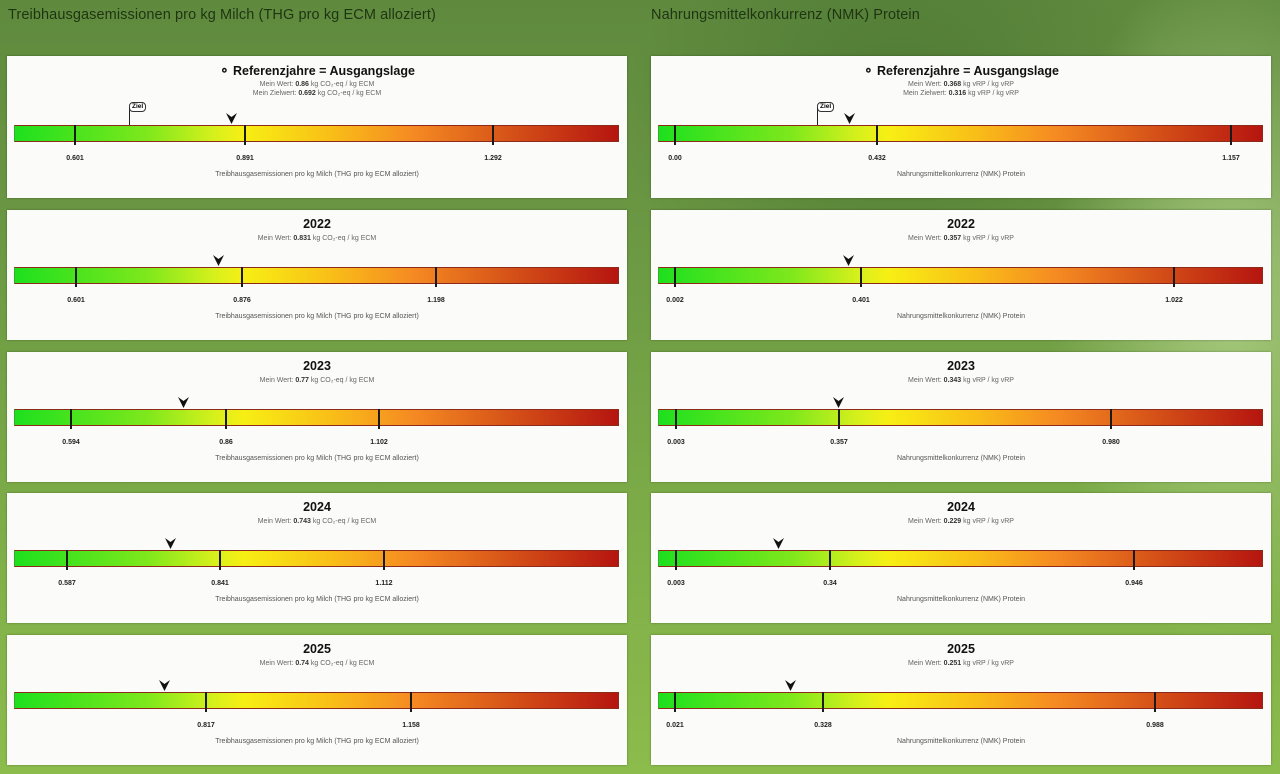  What do you see at coordinates (861, 300) in the screenshot?
I see `tick-label: 0.401` at bounding box center [861, 300].